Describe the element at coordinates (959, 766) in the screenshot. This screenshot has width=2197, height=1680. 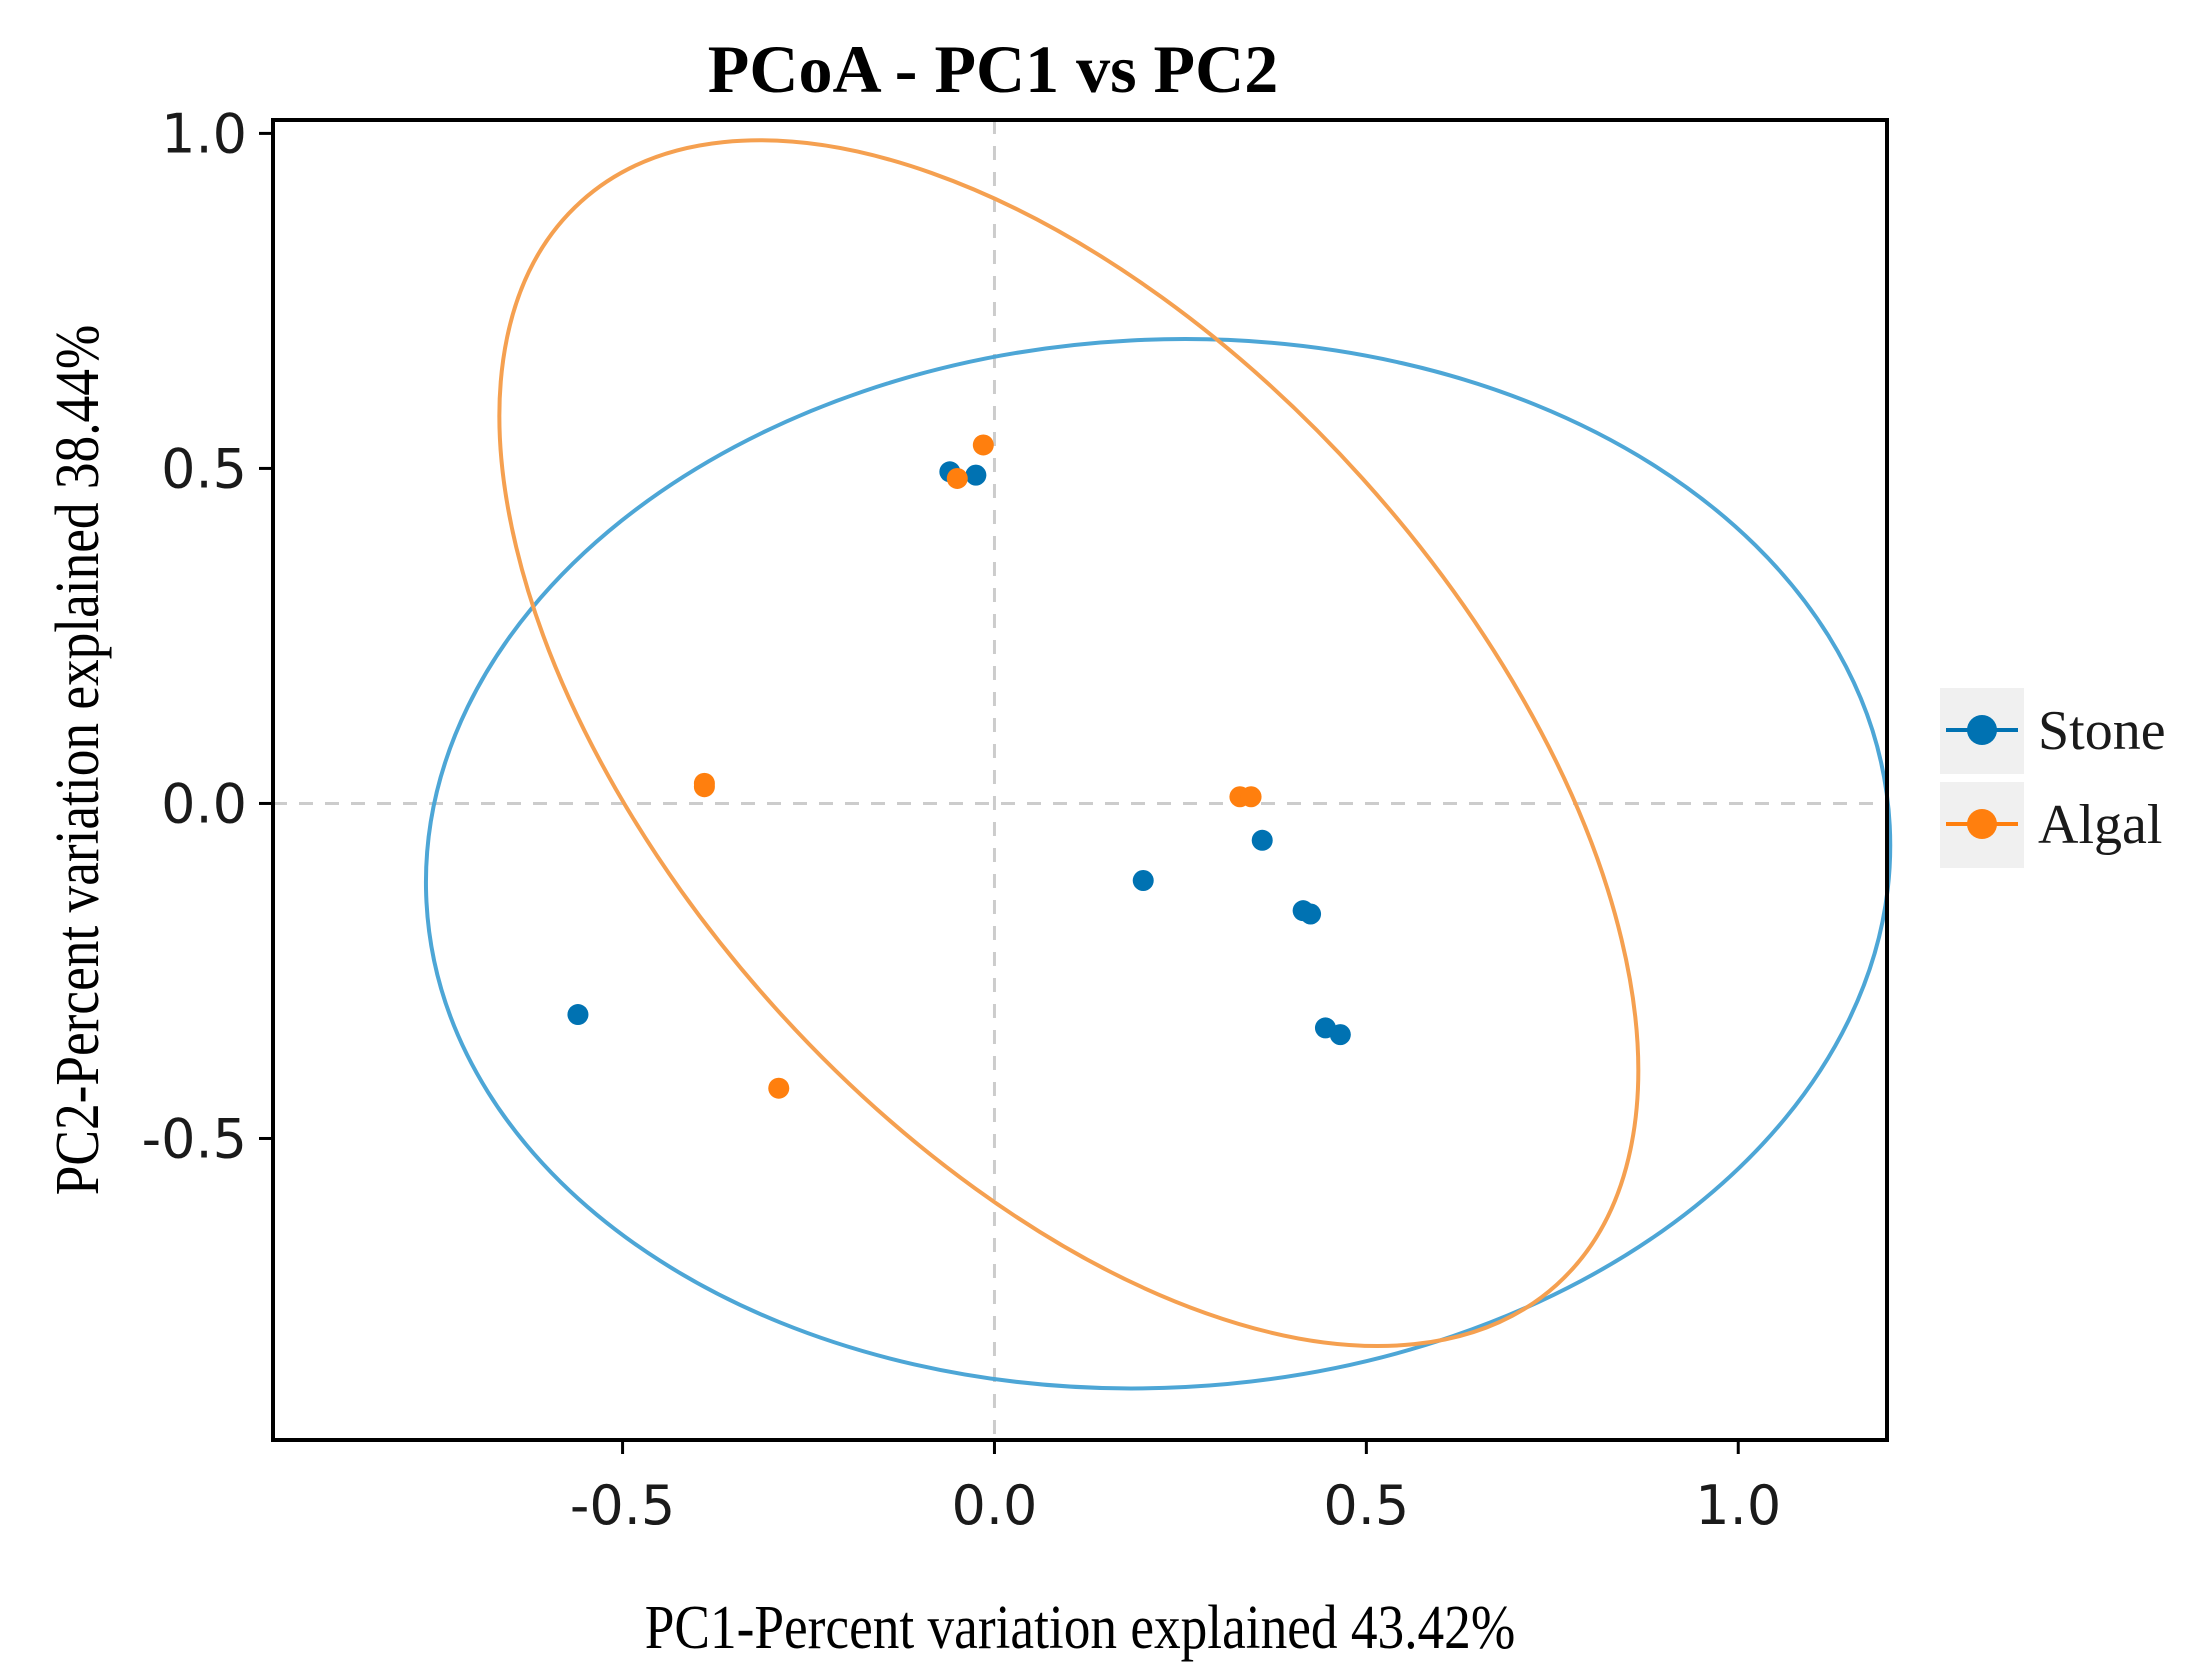
I see `data-points` at that location.